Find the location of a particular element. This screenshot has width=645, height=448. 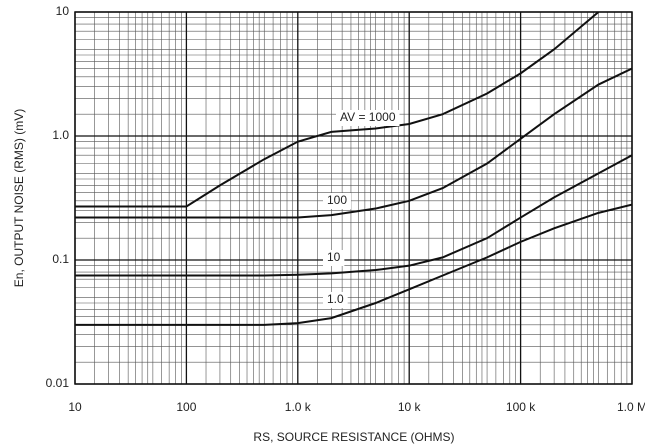

y-axis-label: En, OUTPUT NOISE (RMS) (mV) is located at coordinates (19, 198).